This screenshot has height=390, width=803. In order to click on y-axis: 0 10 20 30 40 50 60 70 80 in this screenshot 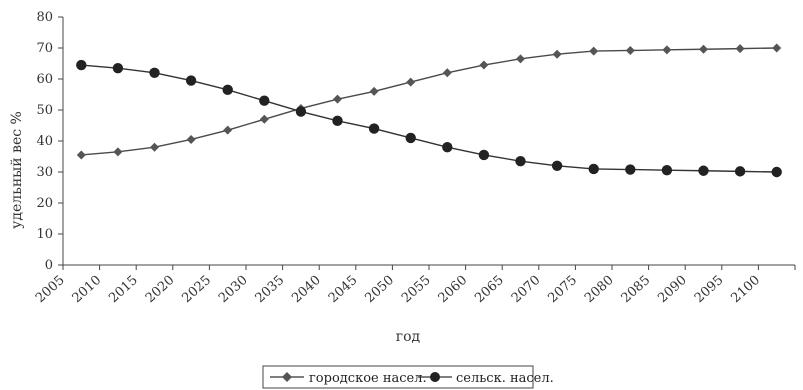, I will do `click(50, 141)`.